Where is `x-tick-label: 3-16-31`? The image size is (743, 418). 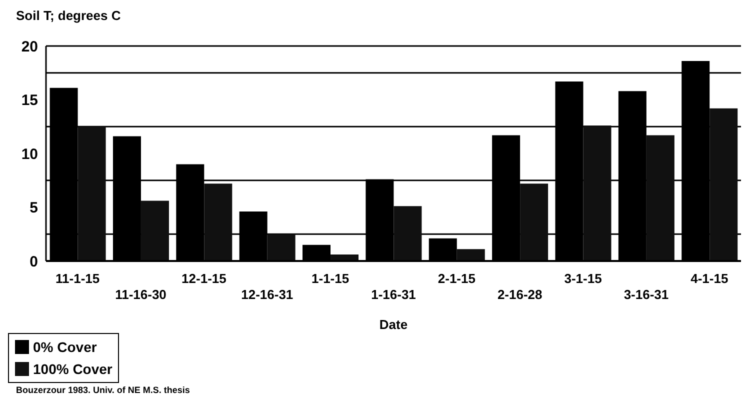
x-tick-label: 3-16-31 is located at coordinates (646, 294).